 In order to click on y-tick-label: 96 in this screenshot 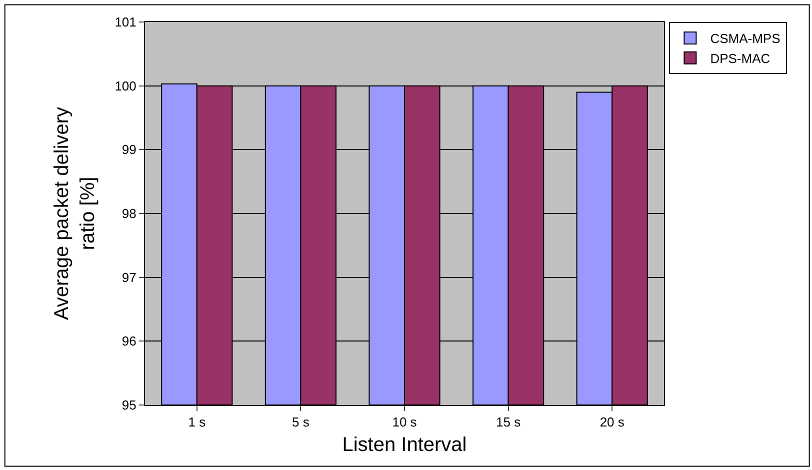, I will do `click(129, 341)`.